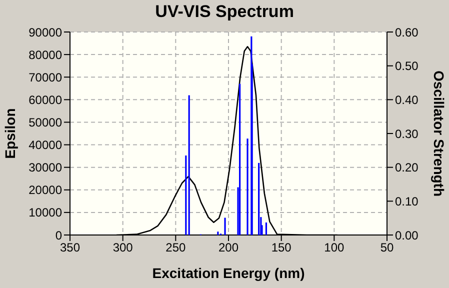  I want to click on x-tick-label: 100, so click(334, 247).